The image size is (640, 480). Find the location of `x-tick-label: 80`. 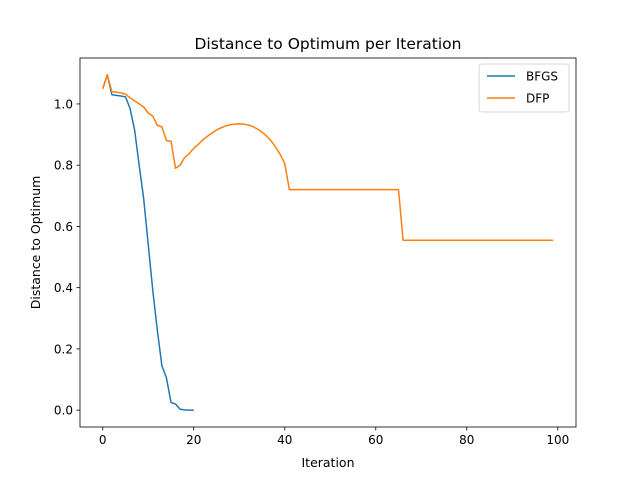

x-tick-label: 80 is located at coordinates (466, 440).